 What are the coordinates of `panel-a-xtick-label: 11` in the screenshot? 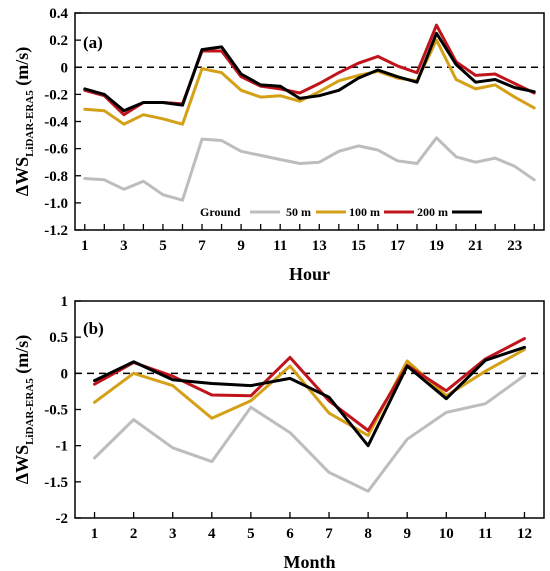 It's located at (280, 246).